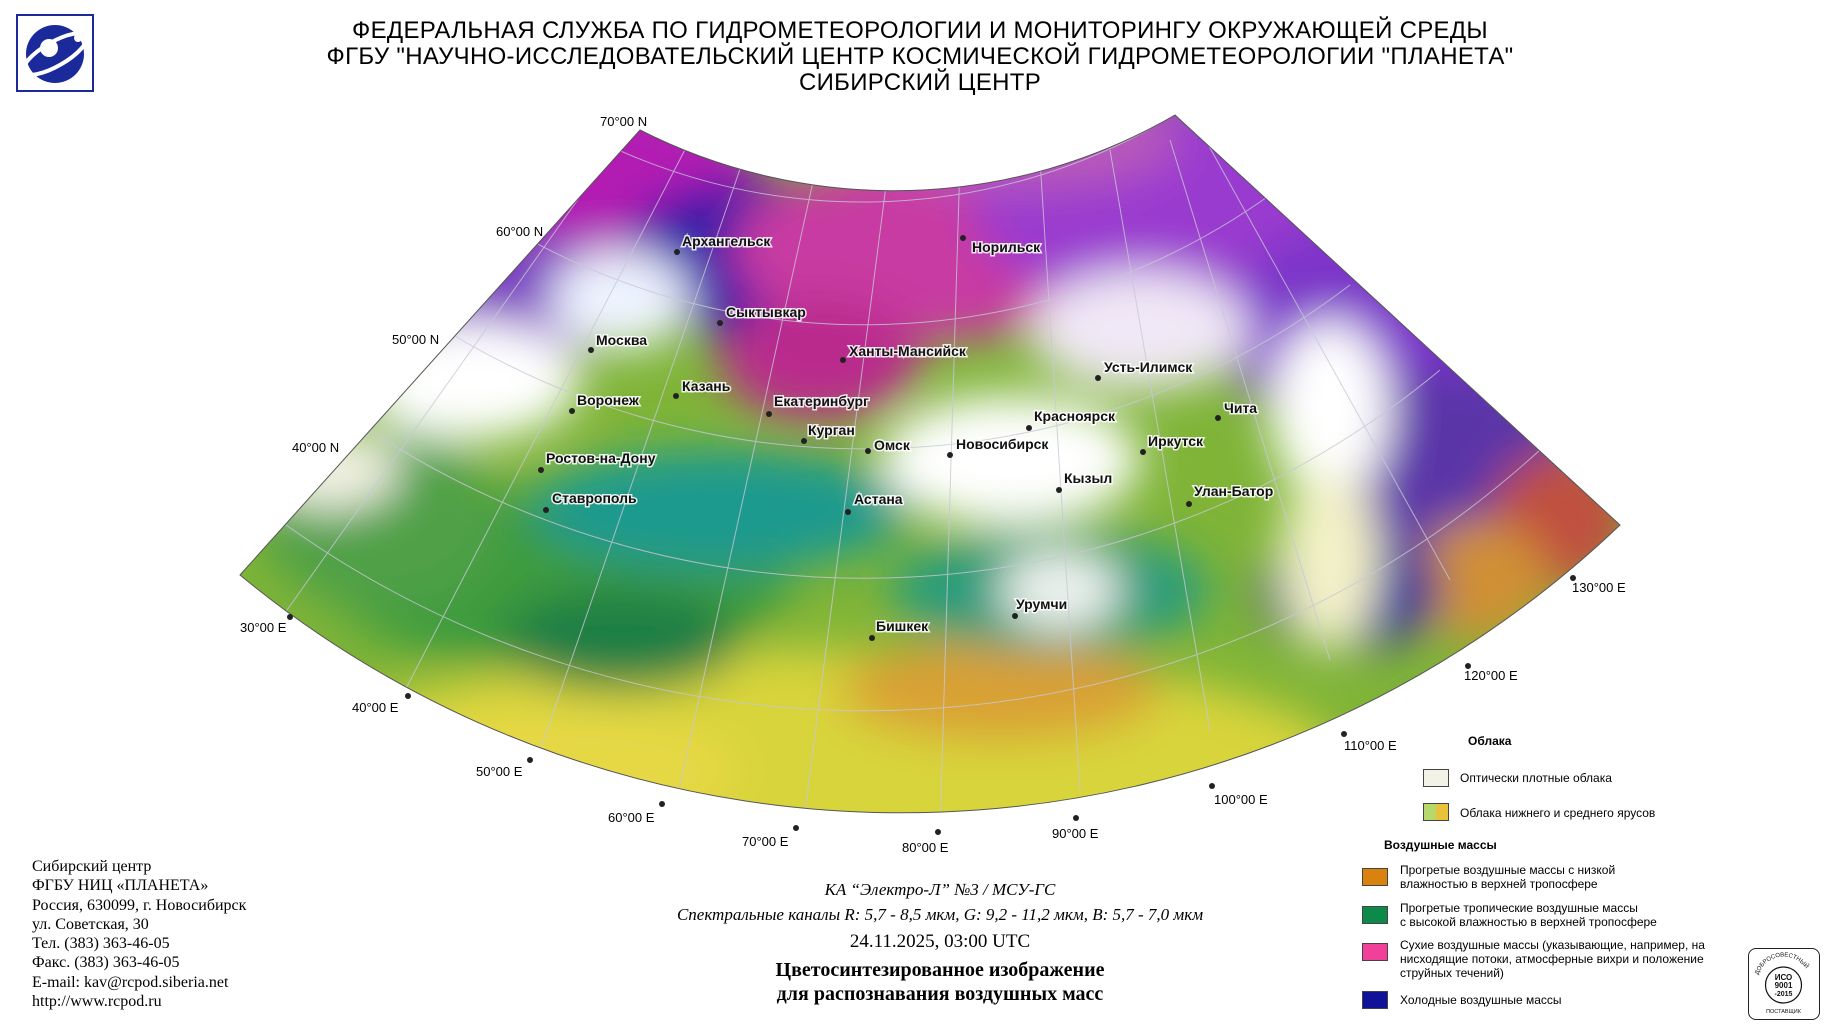 This screenshot has height=1035, width=1840. Describe the element at coordinates (925, 847) in the screenshot. I see `lon-label-80: 80°00 E` at that location.